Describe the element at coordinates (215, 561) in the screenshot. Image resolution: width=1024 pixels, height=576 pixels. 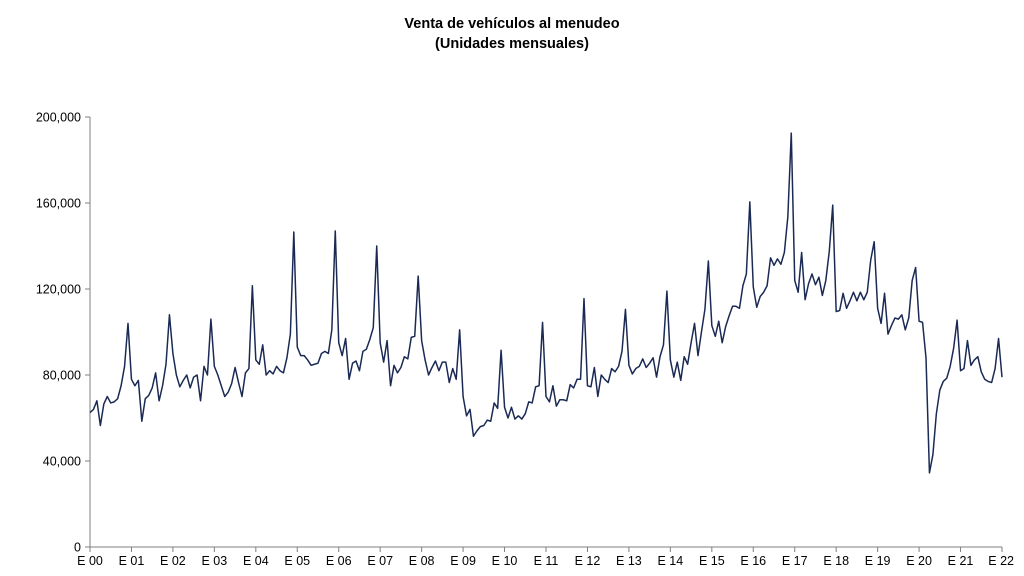
I see `x-tick-label: E 03` at that location.